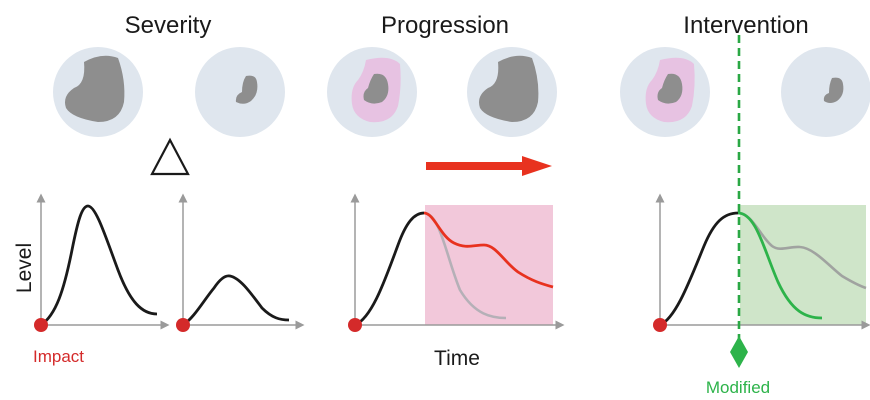  I want to click on intervention-window, so click(803, 265).